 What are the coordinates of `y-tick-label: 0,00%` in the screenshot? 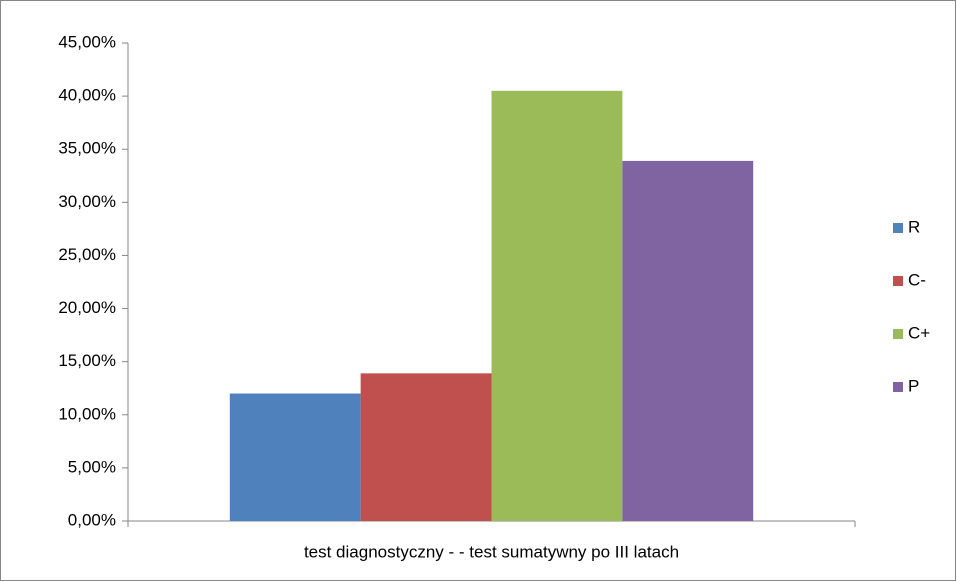 It's located at (92, 519).